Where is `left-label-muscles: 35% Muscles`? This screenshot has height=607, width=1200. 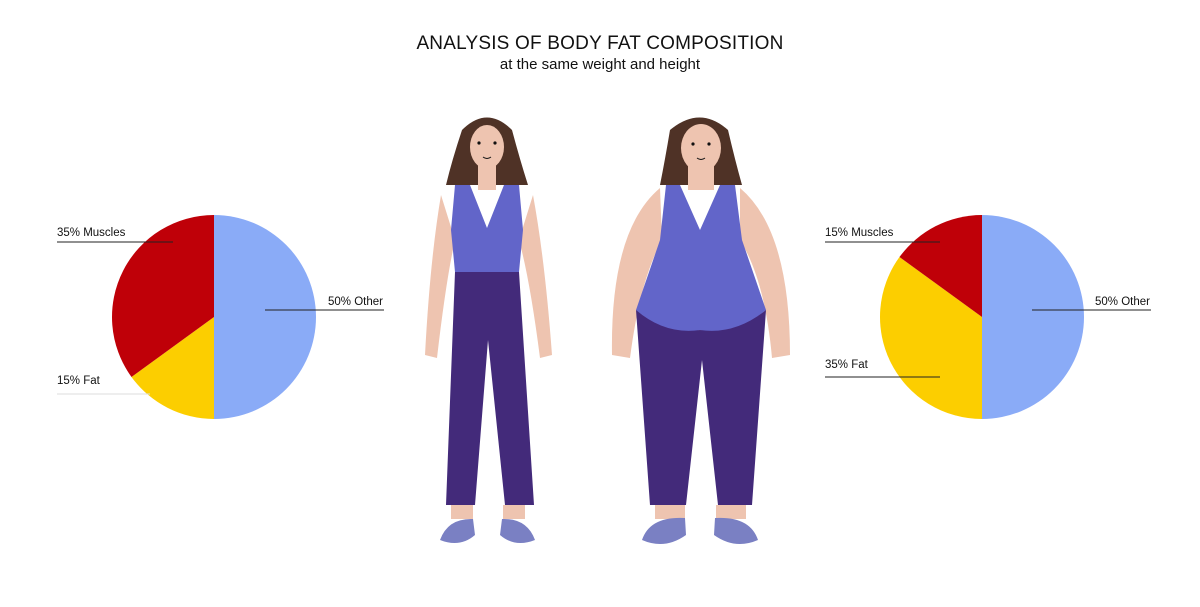
left-label-muscles: 35% Muscles is located at coordinates (91, 233).